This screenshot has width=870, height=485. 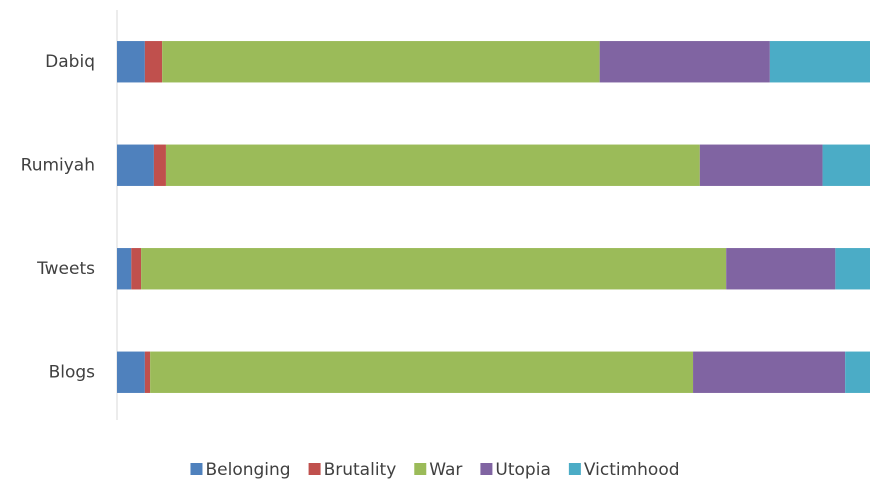 What do you see at coordinates (632, 470) in the screenshot?
I see `legend-label: Victimhood` at bounding box center [632, 470].